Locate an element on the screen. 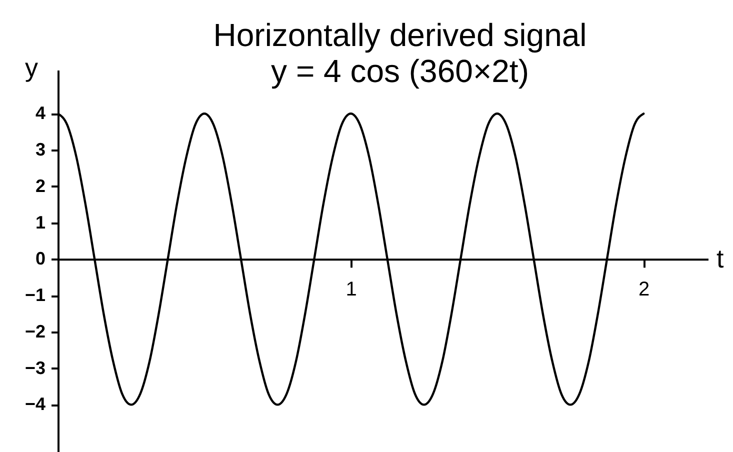 This screenshot has height=452, width=733. y-tick-label: −4 is located at coordinates (35, 404).